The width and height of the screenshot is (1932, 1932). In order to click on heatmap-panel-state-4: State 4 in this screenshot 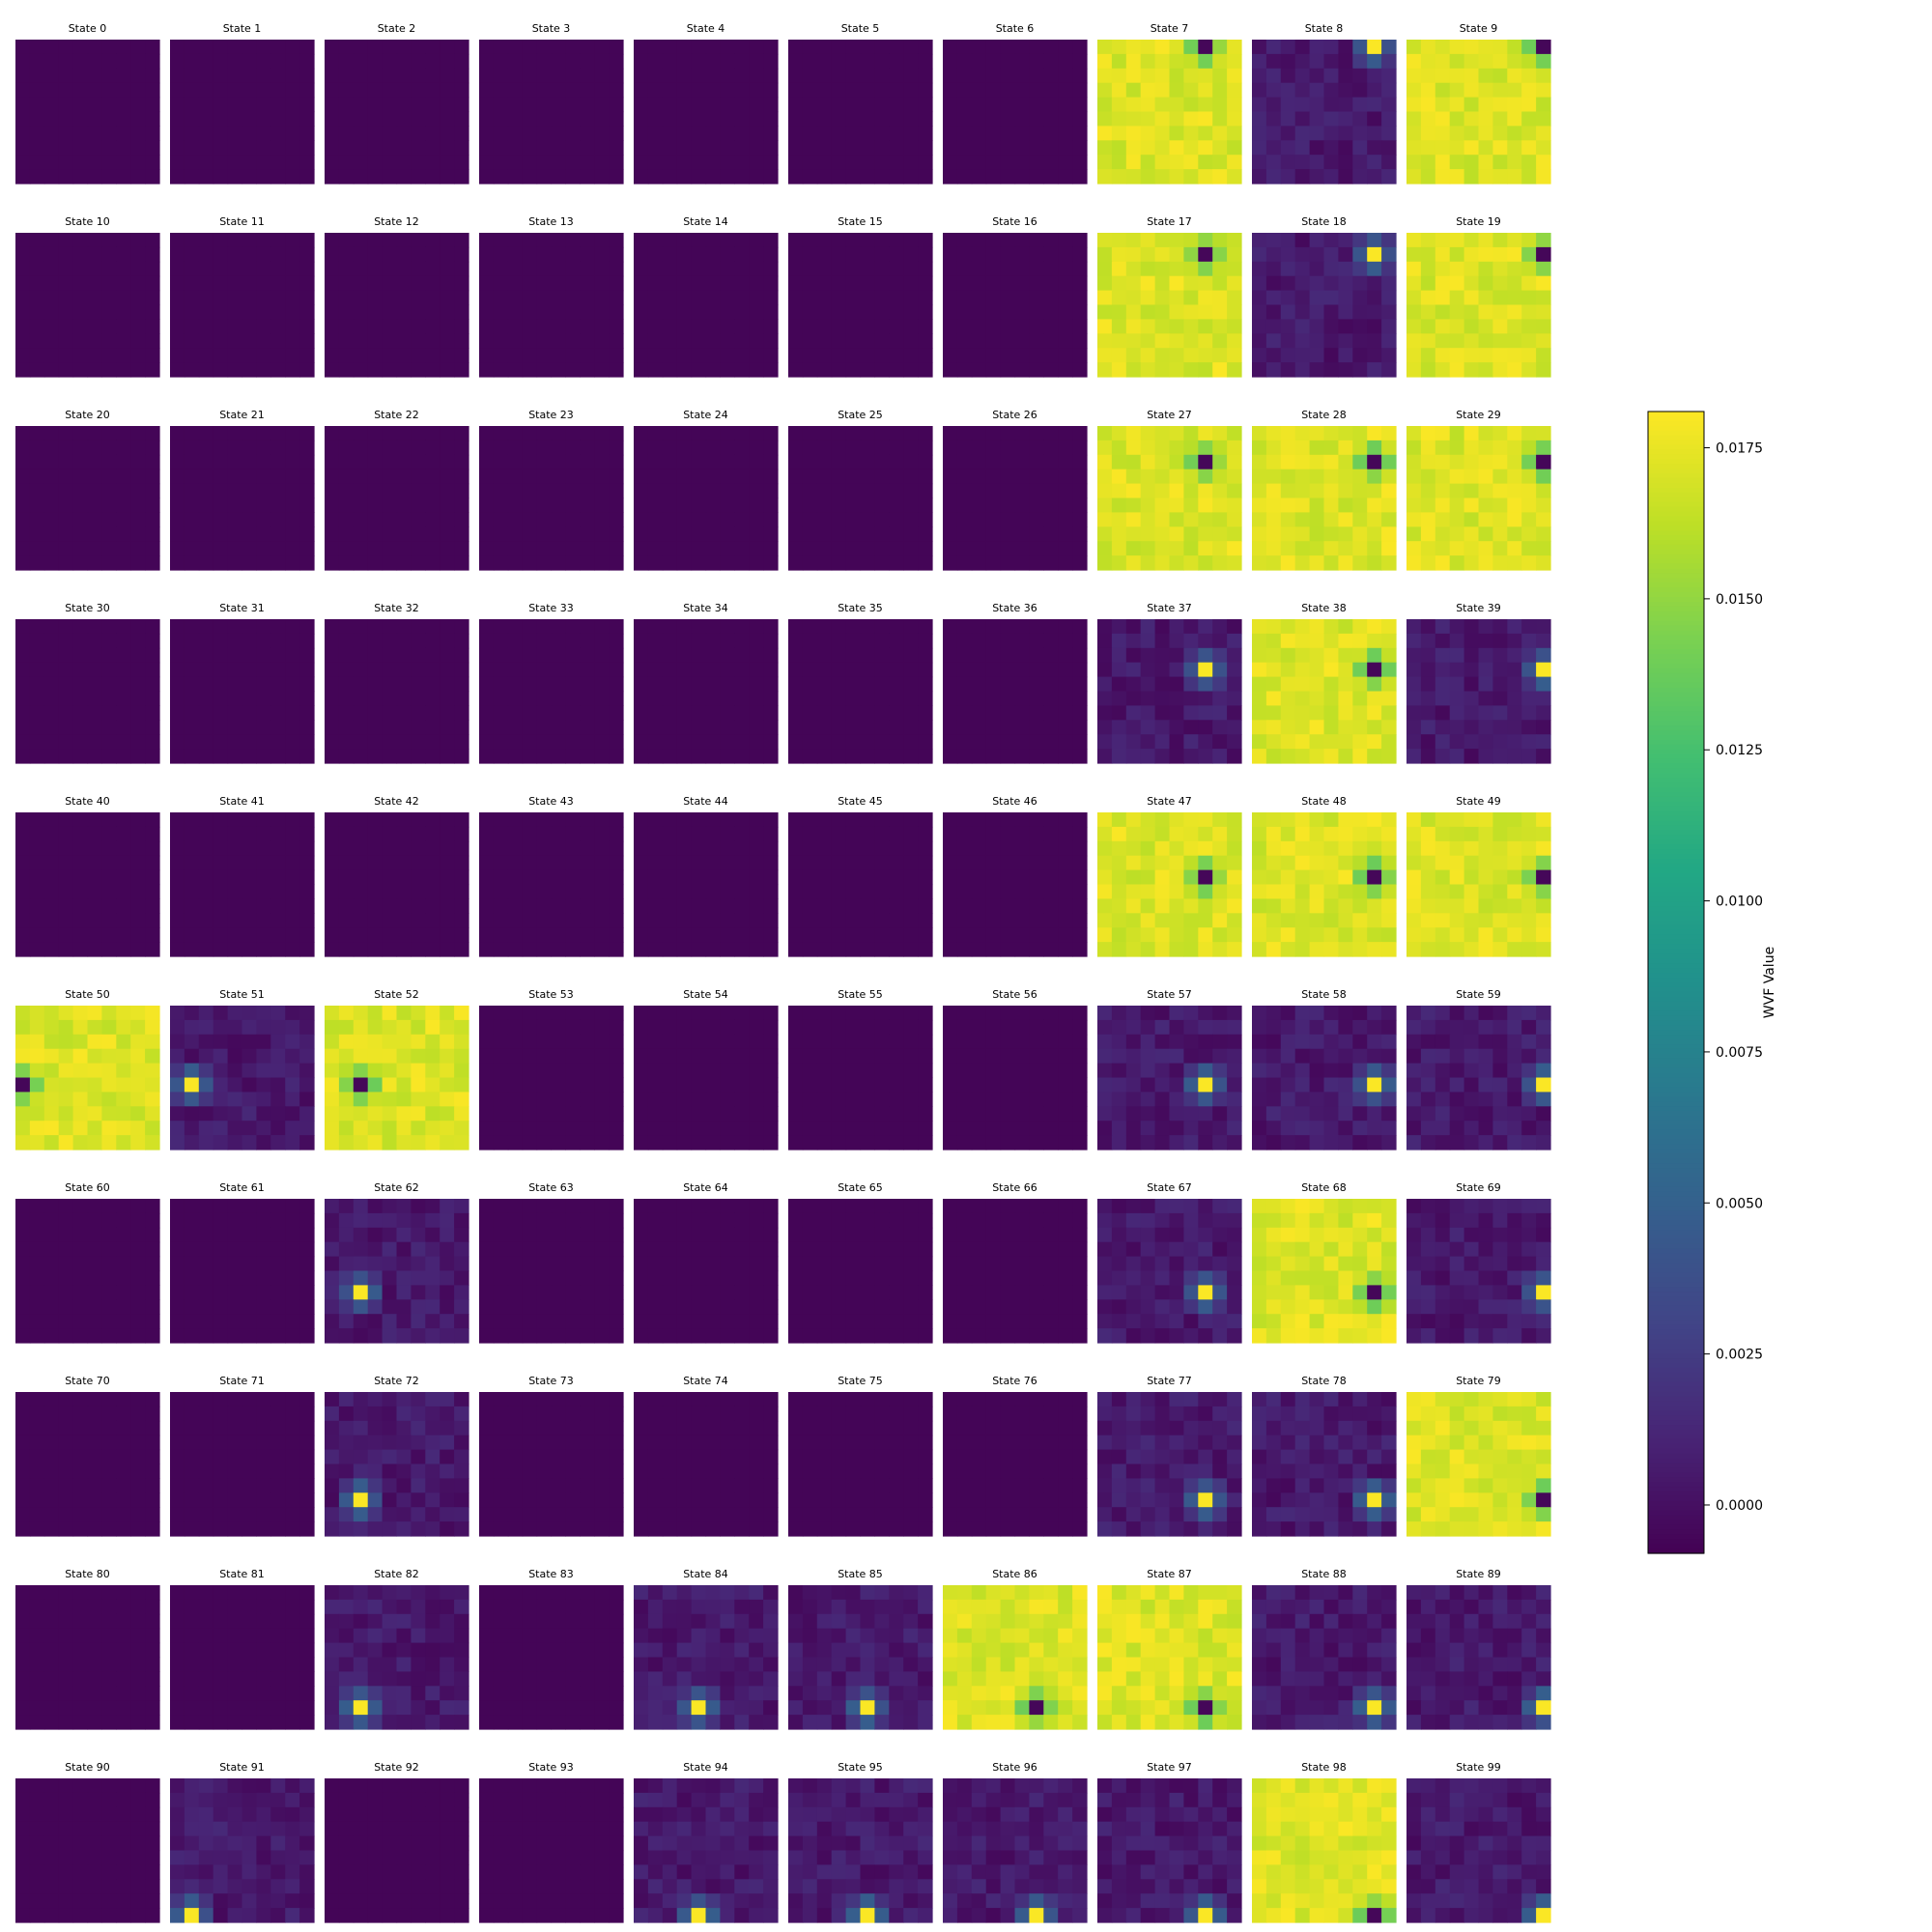, I will do `click(706, 103)`.